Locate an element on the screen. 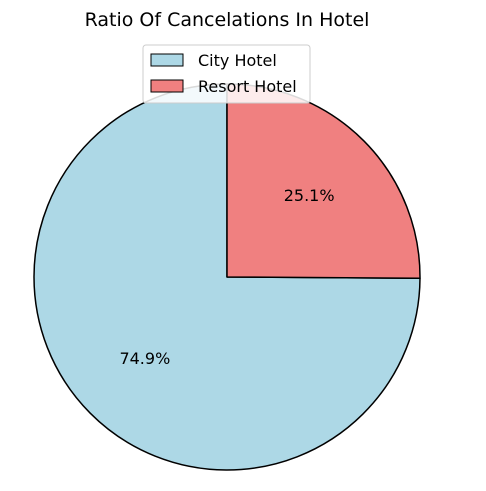  legend-label-city-hotel: City Hotel is located at coordinates (237, 60).